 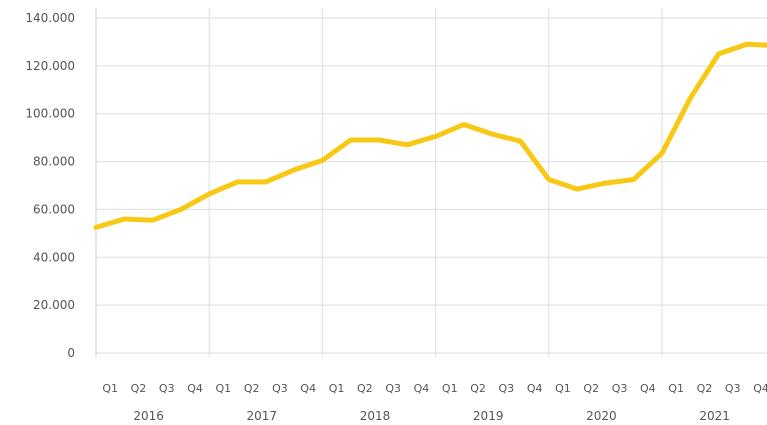 I want to click on y-tick-label: 60.000, so click(x=54, y=209).